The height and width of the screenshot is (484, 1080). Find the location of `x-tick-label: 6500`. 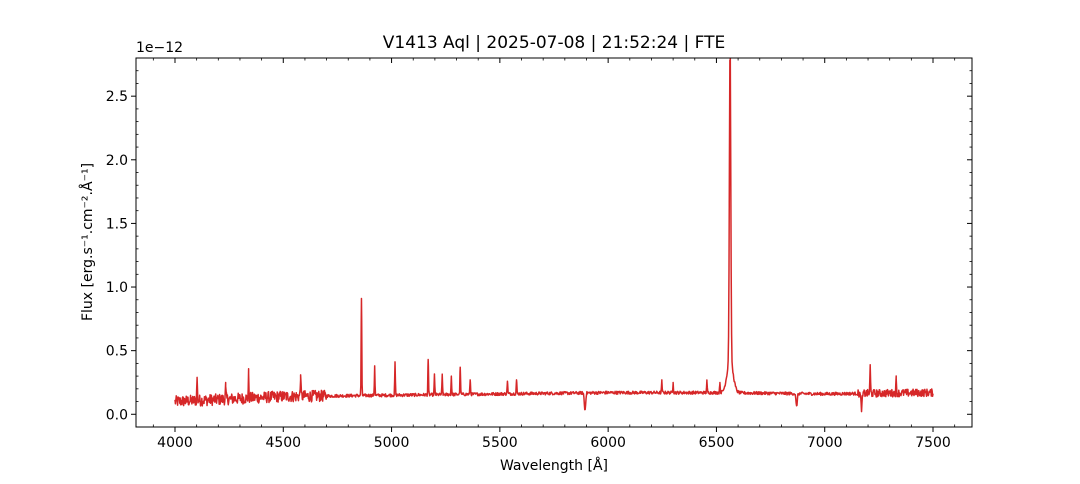

x-tick-label: 6500 is located at coordinates (717, 443).